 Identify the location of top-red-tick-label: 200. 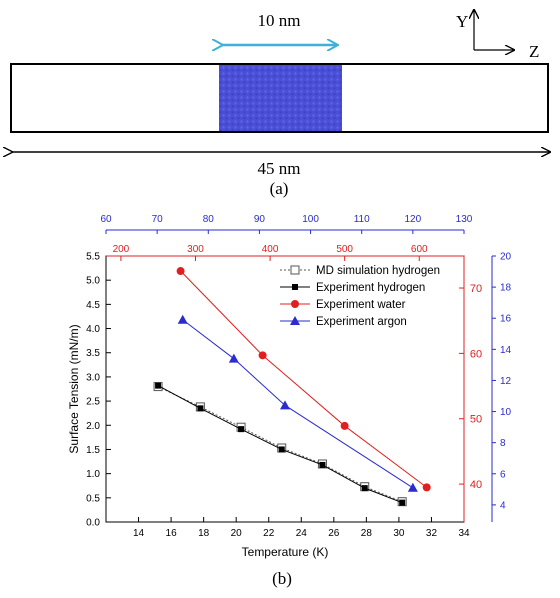
(121, 249).